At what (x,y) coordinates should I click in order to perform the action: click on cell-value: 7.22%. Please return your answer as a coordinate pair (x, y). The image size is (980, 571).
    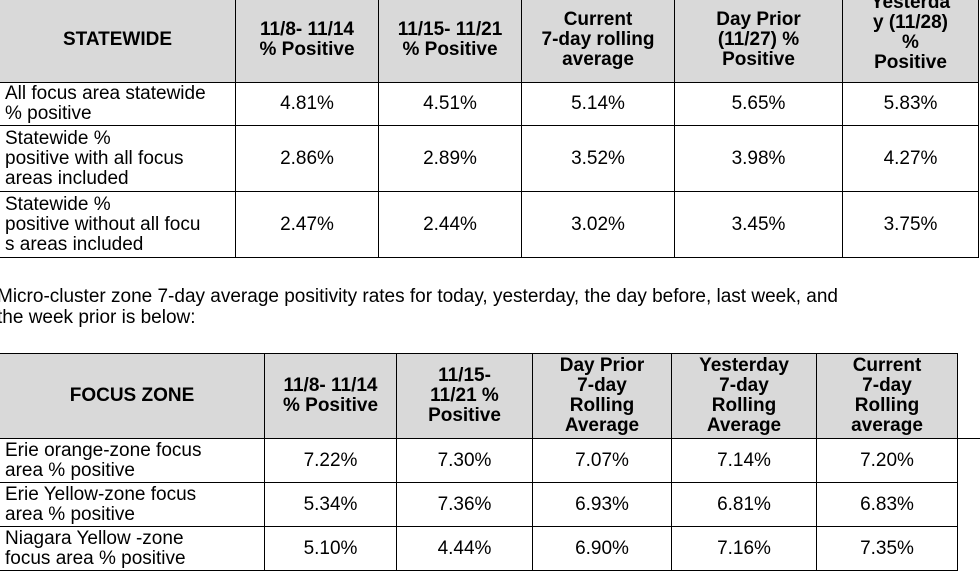
    Looking at the image, I should click on (330, 460).